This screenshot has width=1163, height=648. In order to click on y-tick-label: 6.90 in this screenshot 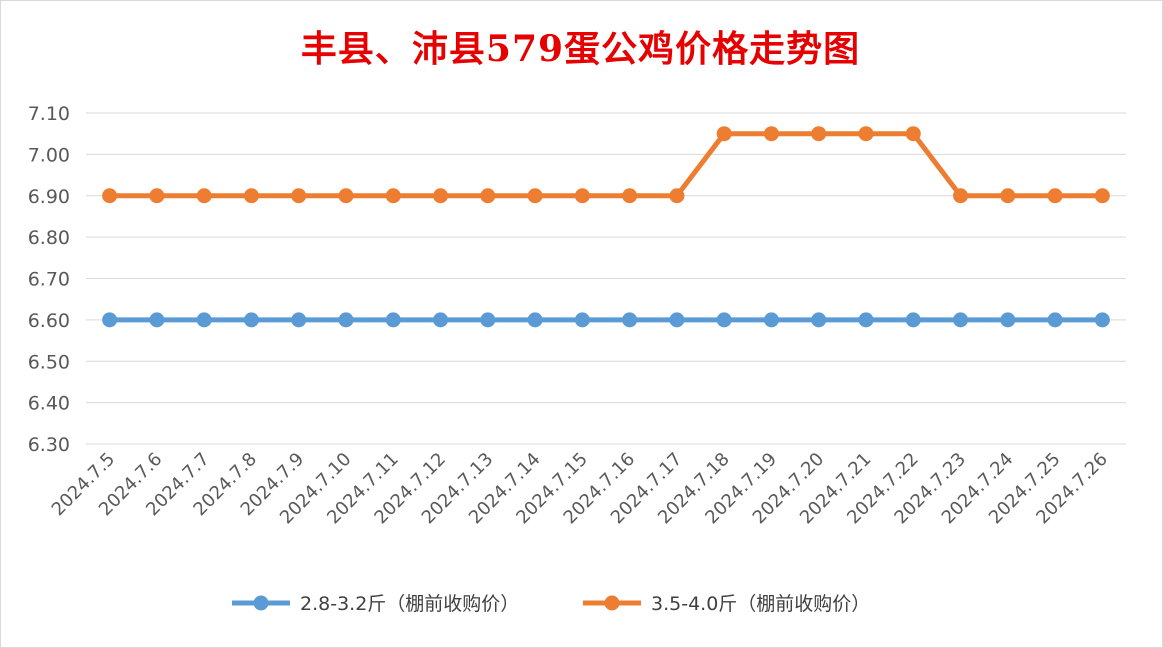, I will do `click(49, 197)`.